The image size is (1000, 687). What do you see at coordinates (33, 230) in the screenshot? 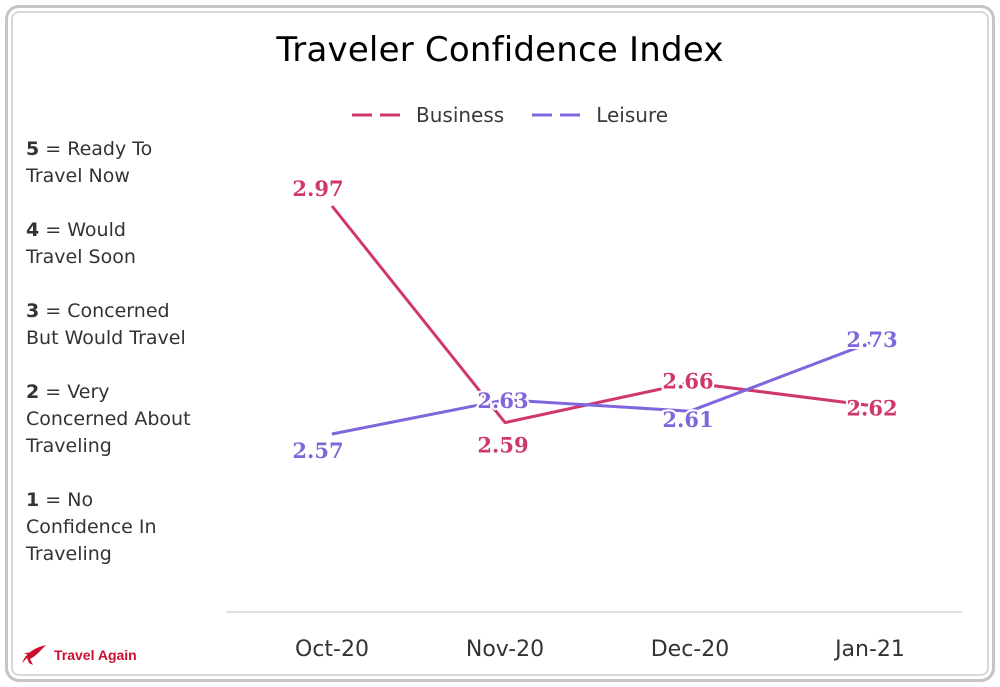
I see `scale-number: 4` at bounding box center [33, 230].